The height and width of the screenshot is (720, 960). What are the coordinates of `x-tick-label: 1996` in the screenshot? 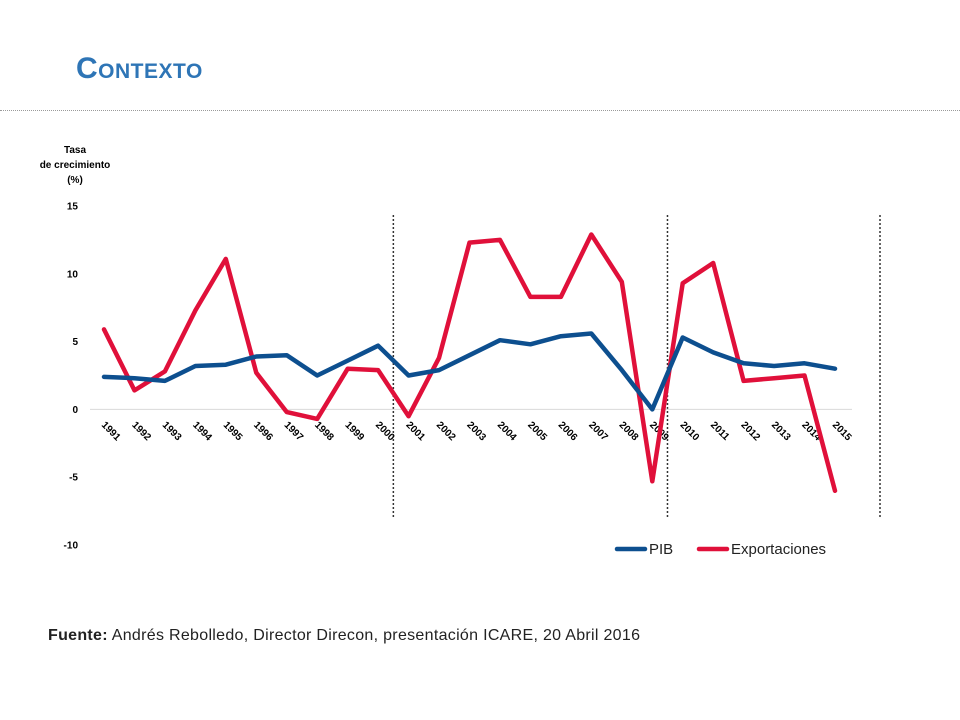 It's located at (263, 432).